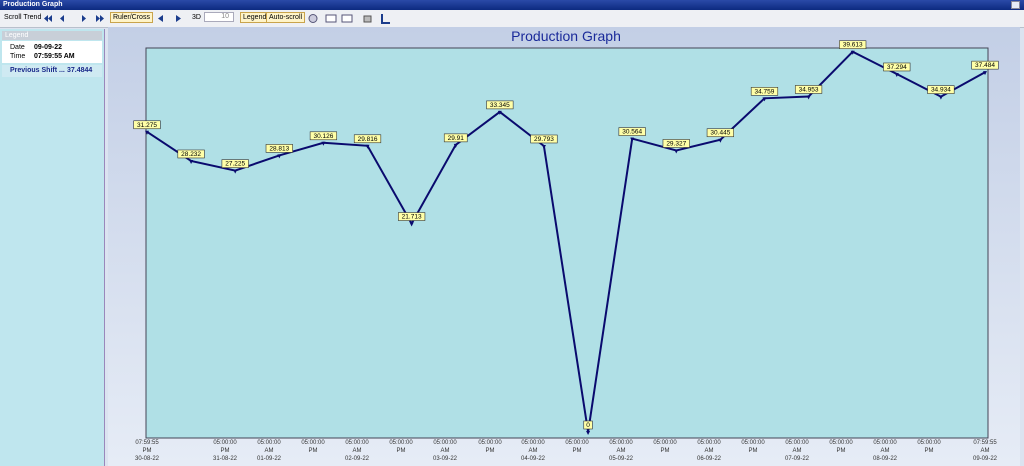 This screenshot has height=466, width=1024. I want to click on data-label: 29.327, so click(676, 143).